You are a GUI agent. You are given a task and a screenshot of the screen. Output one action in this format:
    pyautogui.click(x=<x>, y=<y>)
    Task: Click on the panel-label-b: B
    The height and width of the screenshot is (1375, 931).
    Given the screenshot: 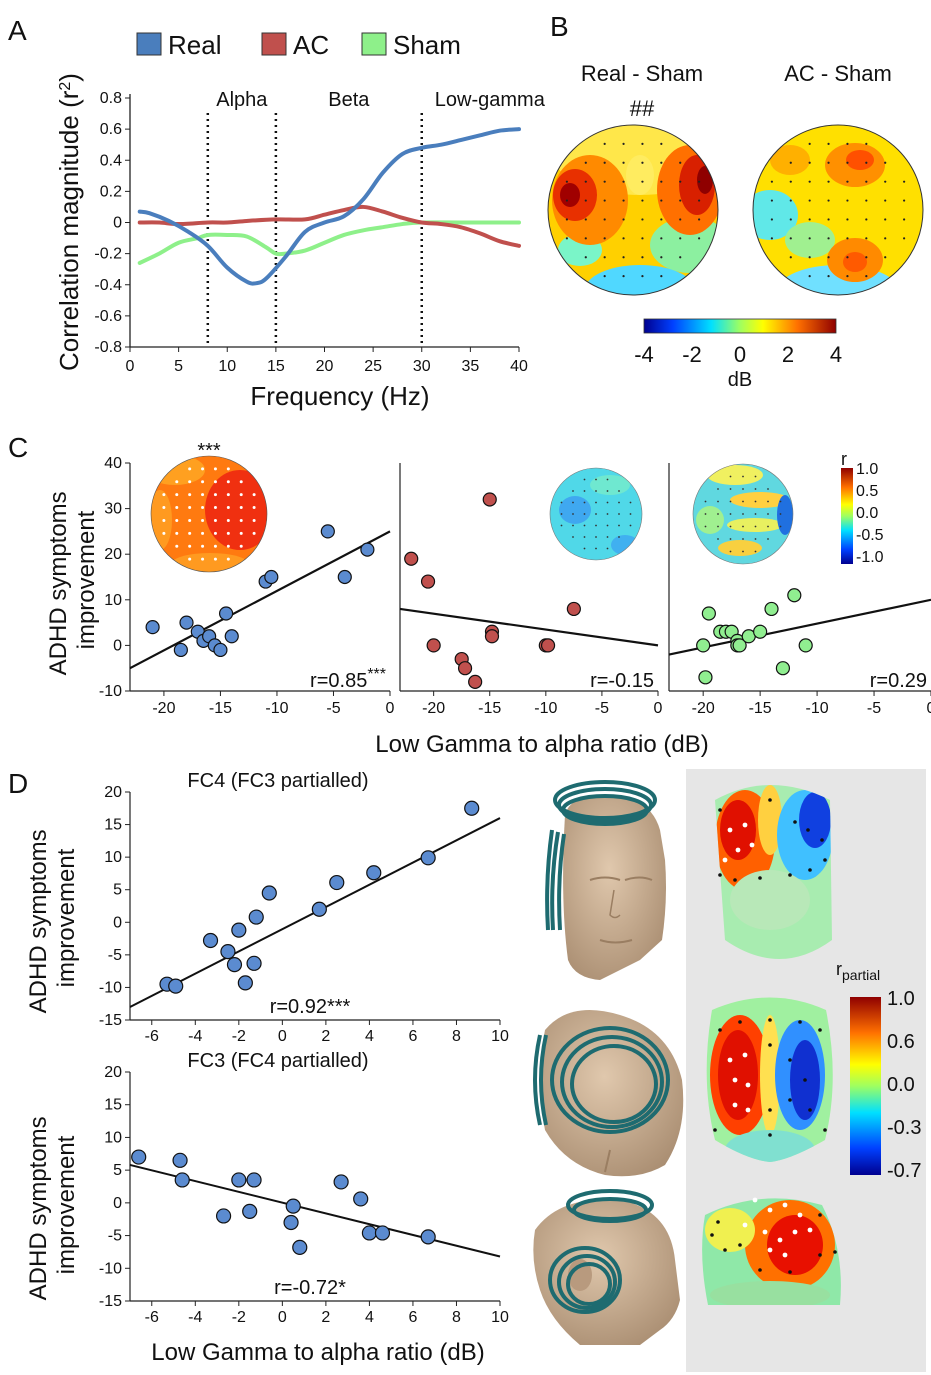 What is the action you would take?
    pyautogui.click(x=559, y=26)
    